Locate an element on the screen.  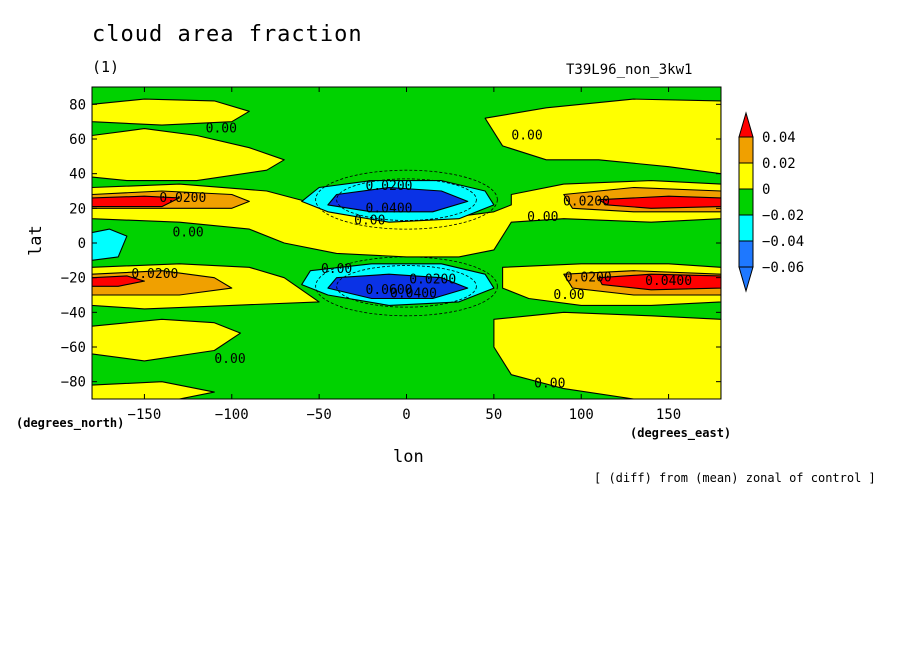
colorbar-label: 0.04 is located at coordinates (779, 138).